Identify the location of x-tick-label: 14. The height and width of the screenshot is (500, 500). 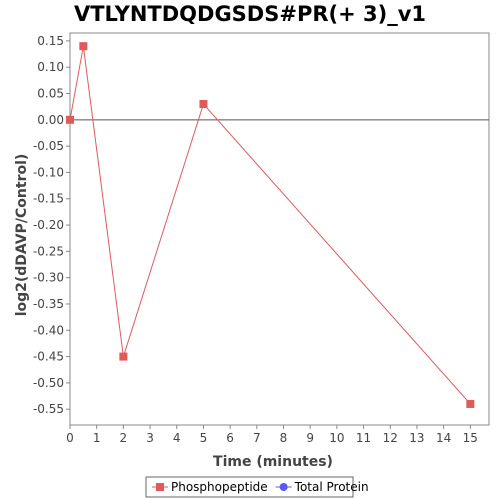
(443, 438).